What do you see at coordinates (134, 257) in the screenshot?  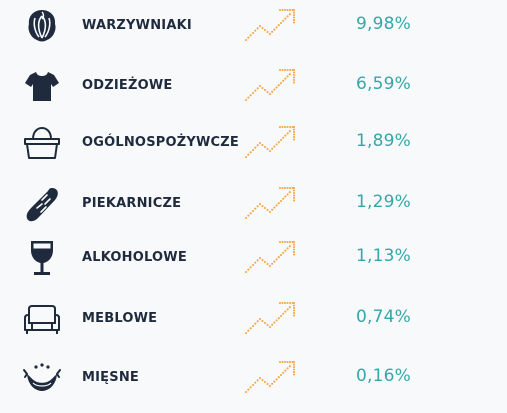 I see `category-label: ALKOHOLOWE` at bounding box center [134, 257].